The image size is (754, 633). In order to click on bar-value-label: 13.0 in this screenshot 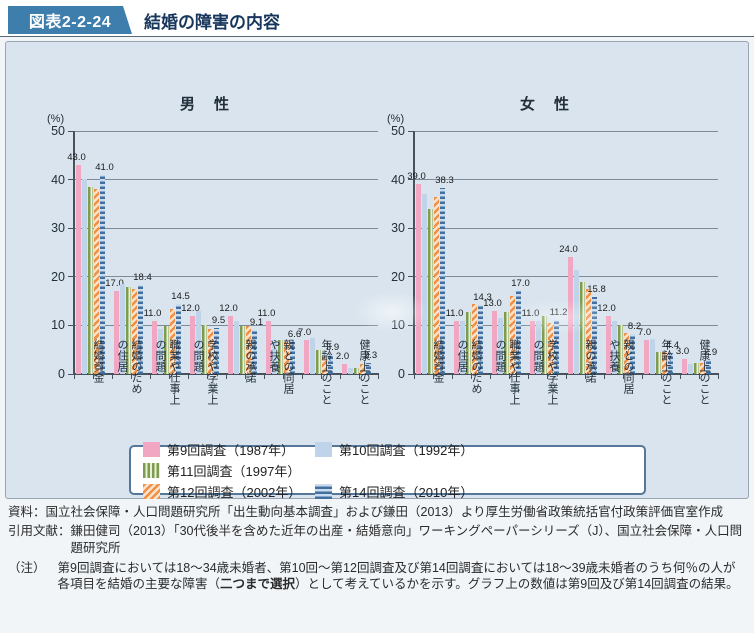, I will do `click(492, 303)`.